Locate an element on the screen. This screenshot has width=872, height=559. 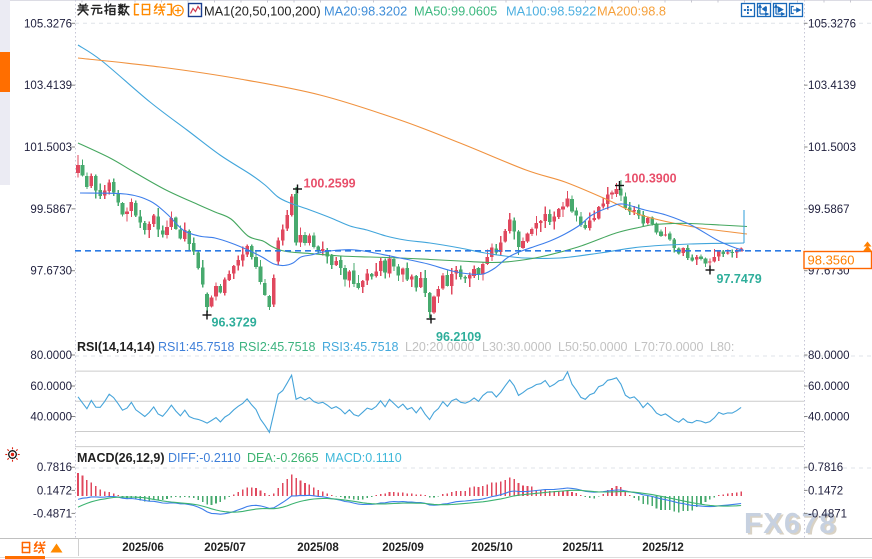
svg-text: L80: is located at coordinates (722, 347).